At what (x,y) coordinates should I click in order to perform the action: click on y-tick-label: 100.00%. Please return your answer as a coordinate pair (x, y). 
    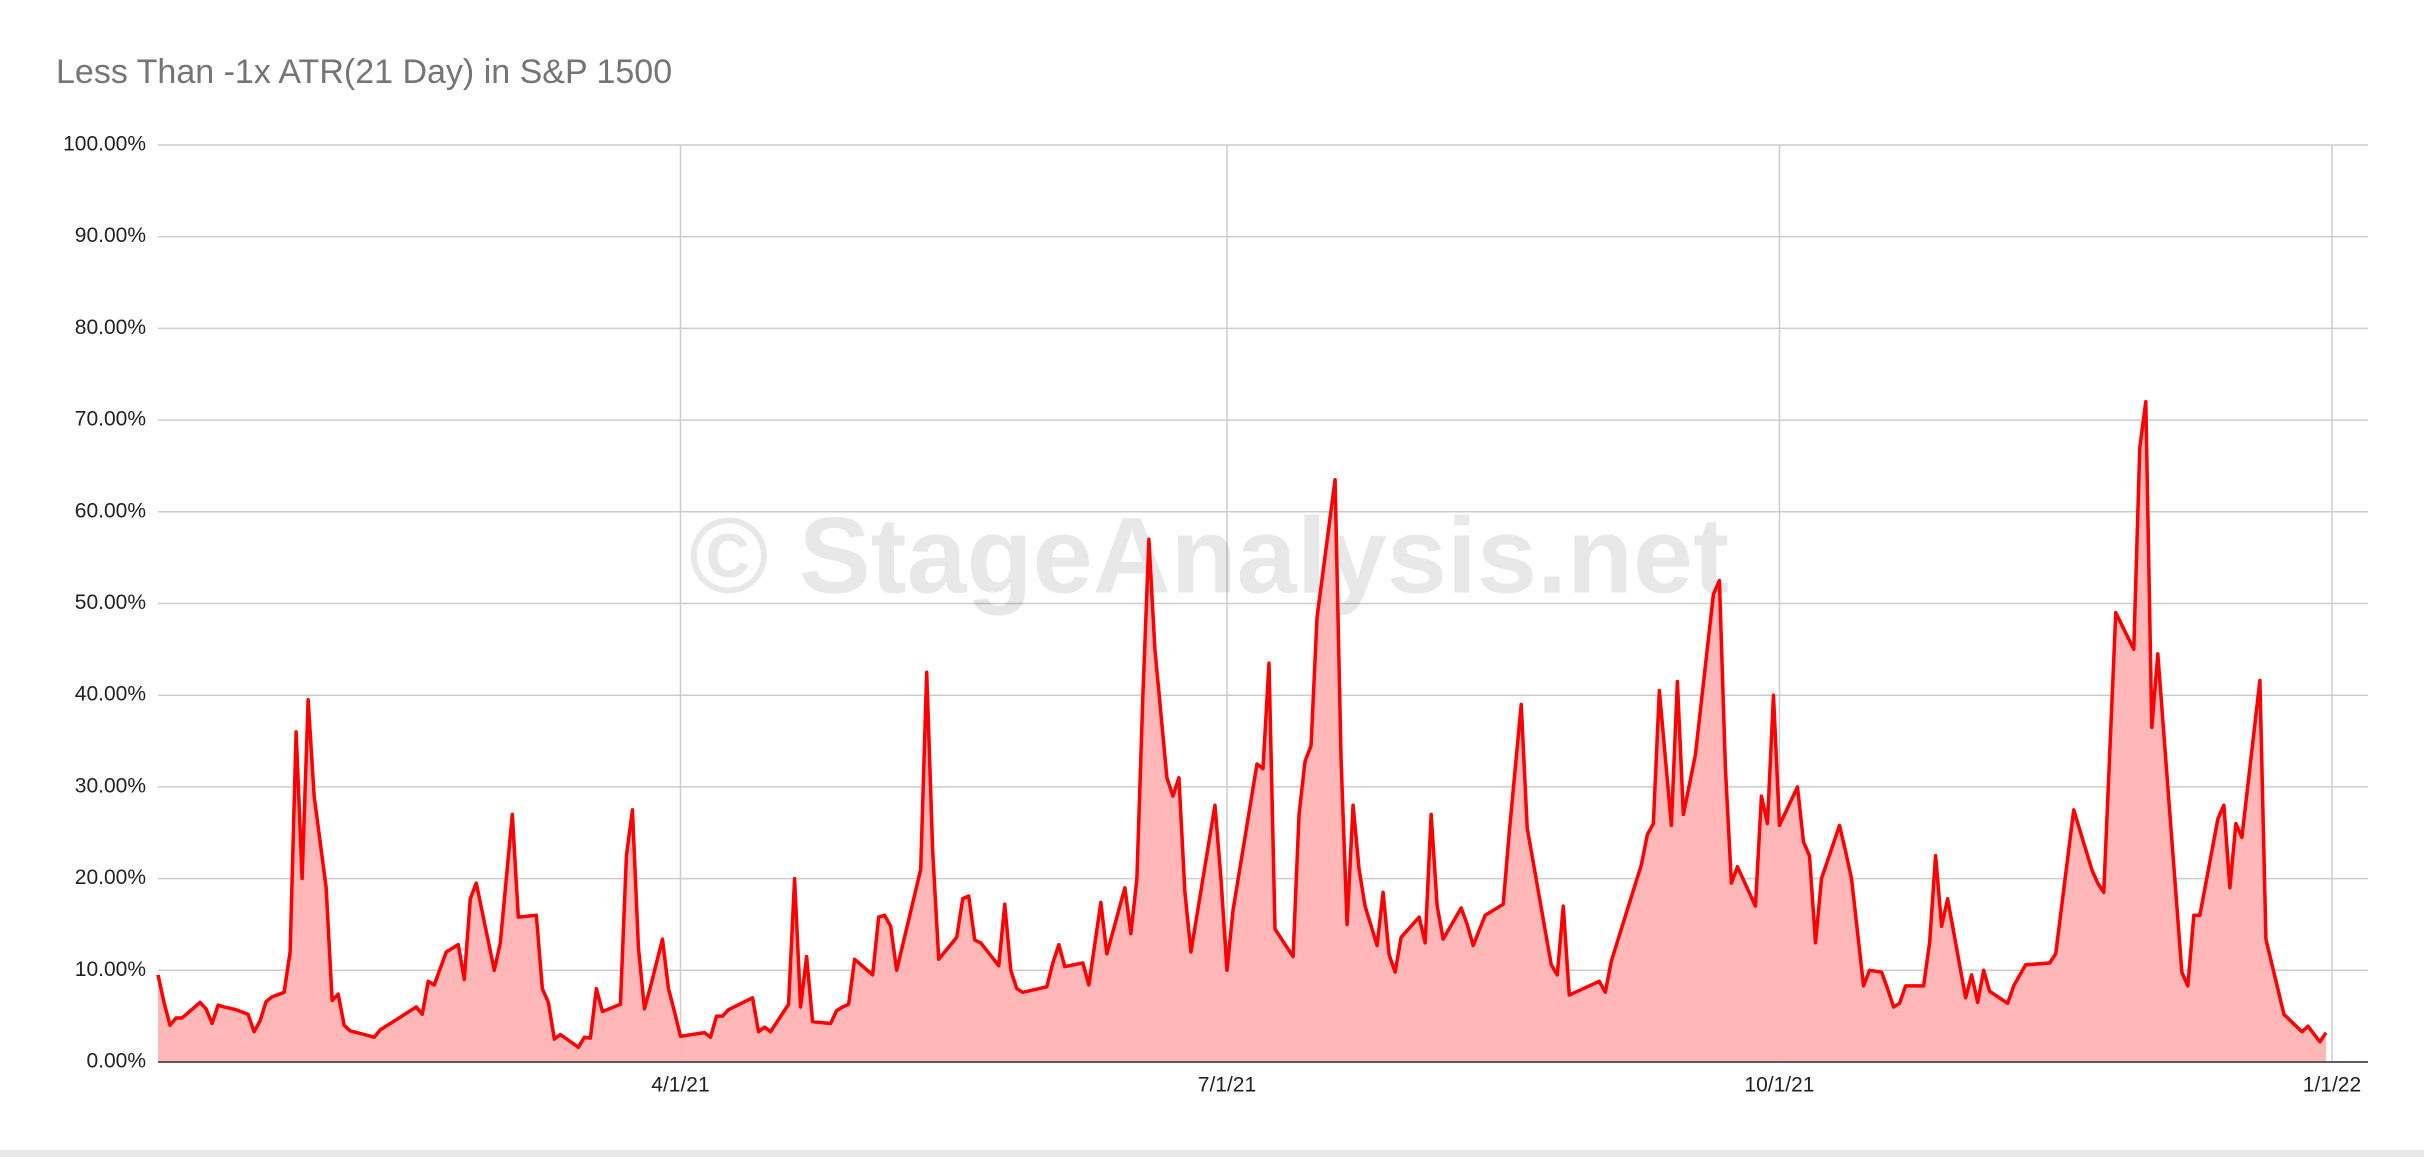
    Looking at the image, I should click on (104, 144).